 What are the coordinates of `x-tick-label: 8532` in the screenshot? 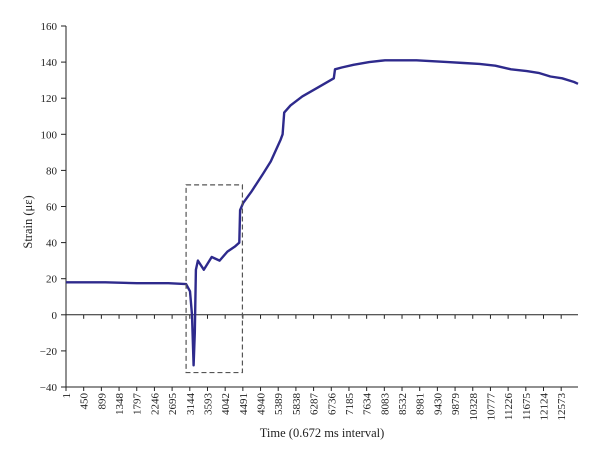 It's located at (403, 404).